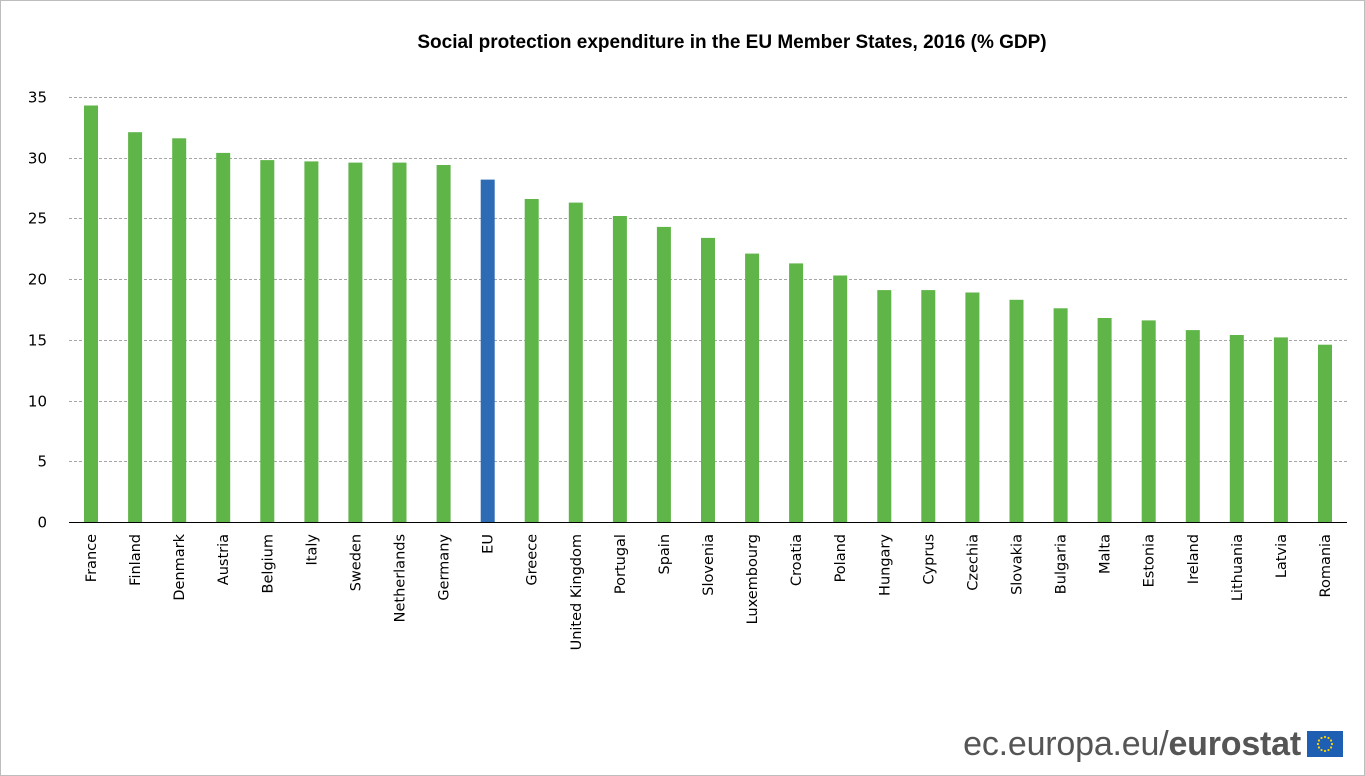 The height and width of the screenshot is (776, 1365). What do you see at coordinates (1236, 428) in the screenshot?
I see `bar-lithuania` at bounding box center [1236, 428].